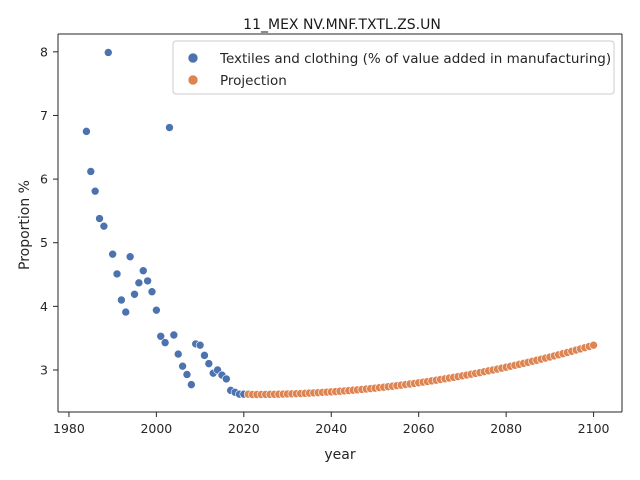  What do you see at coordinates (193, 80) in the screenshot?
I see `legend-marker-projection` at bounding box center [193, 80].